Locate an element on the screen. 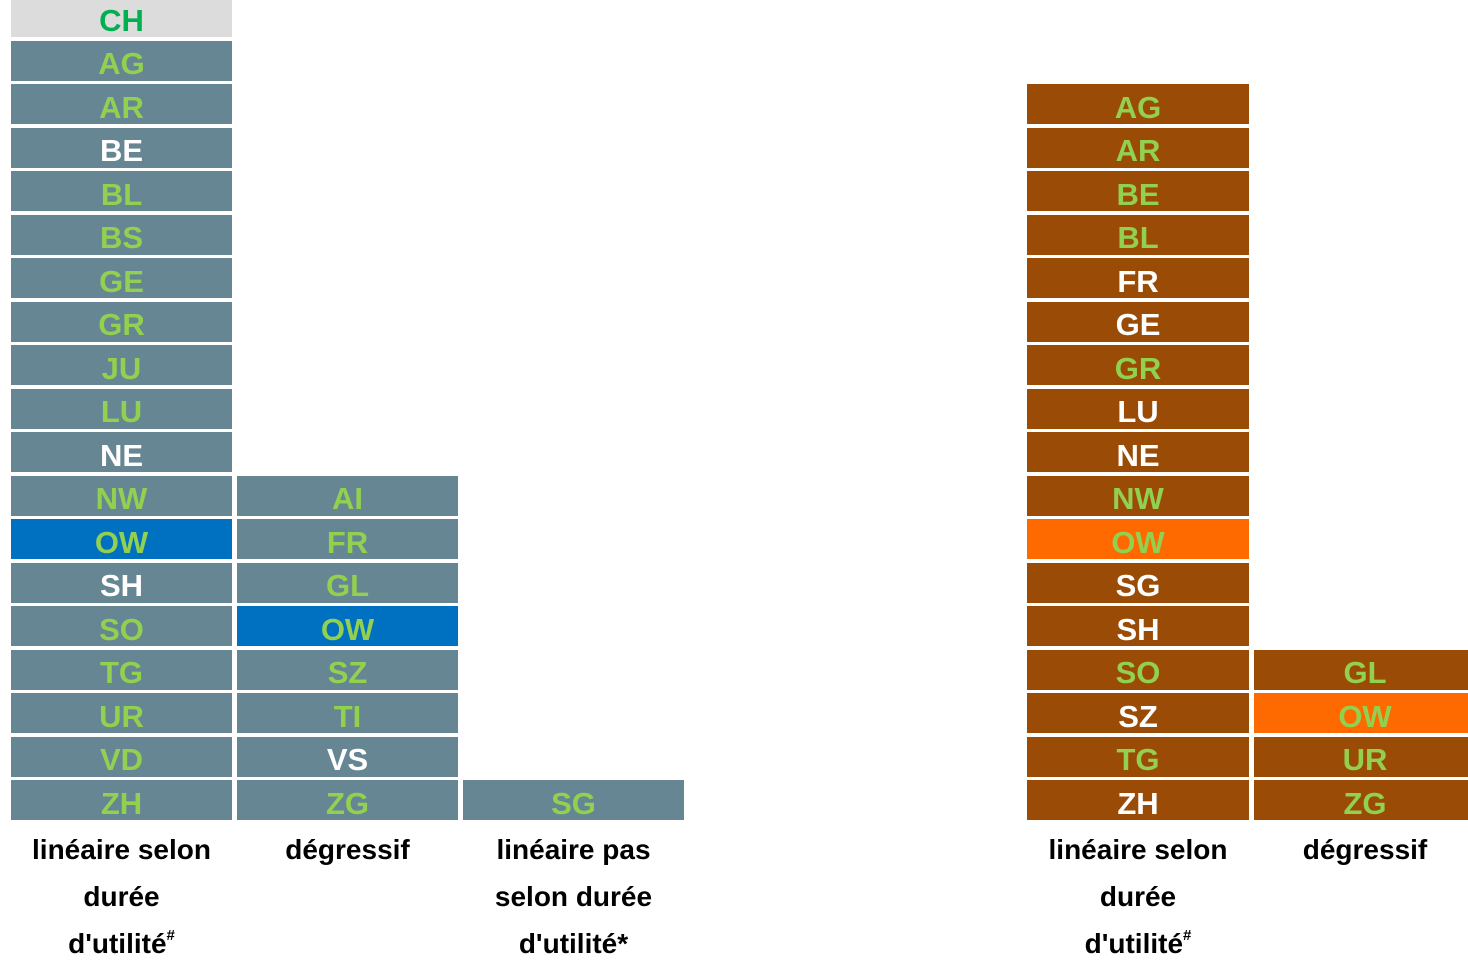  header-block-ch: CH is located at coordinates (121, 18).